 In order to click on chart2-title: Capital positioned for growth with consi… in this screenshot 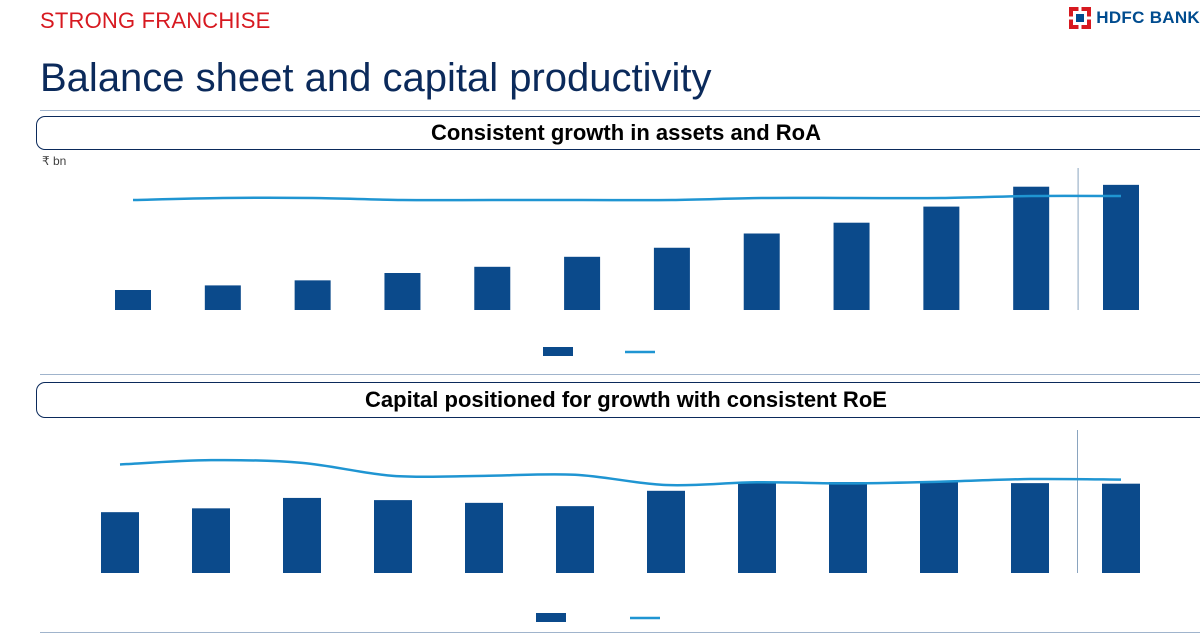, I will do `click(618, 400)`.